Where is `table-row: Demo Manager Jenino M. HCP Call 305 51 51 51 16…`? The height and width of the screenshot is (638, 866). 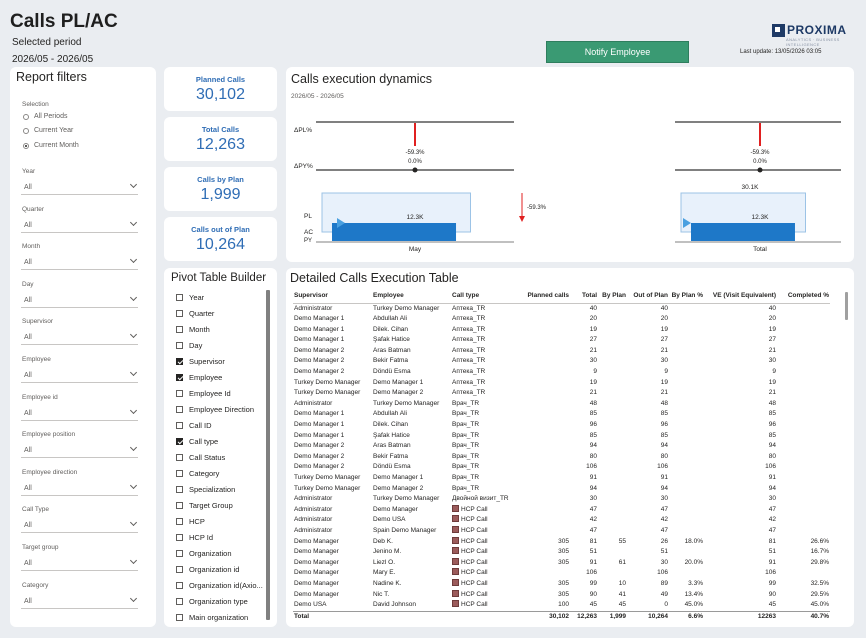 table-row: Demo Manager Jenino M. HCP Call 305 51 51 51 16… is located at coordinates (561, 552).